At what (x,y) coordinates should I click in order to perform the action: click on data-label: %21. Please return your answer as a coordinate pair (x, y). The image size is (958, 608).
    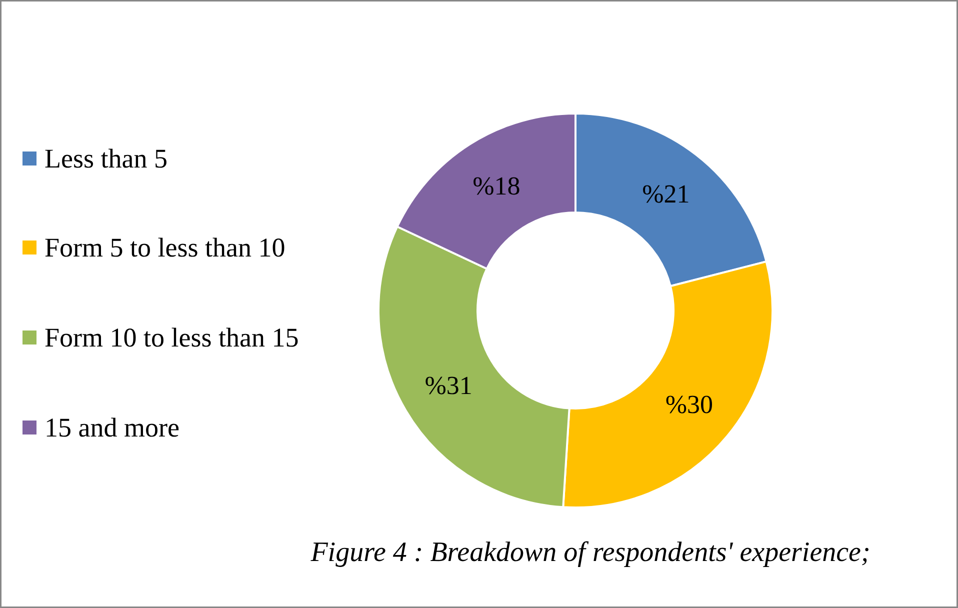
    Looking at the image, I should click on (666, 193).